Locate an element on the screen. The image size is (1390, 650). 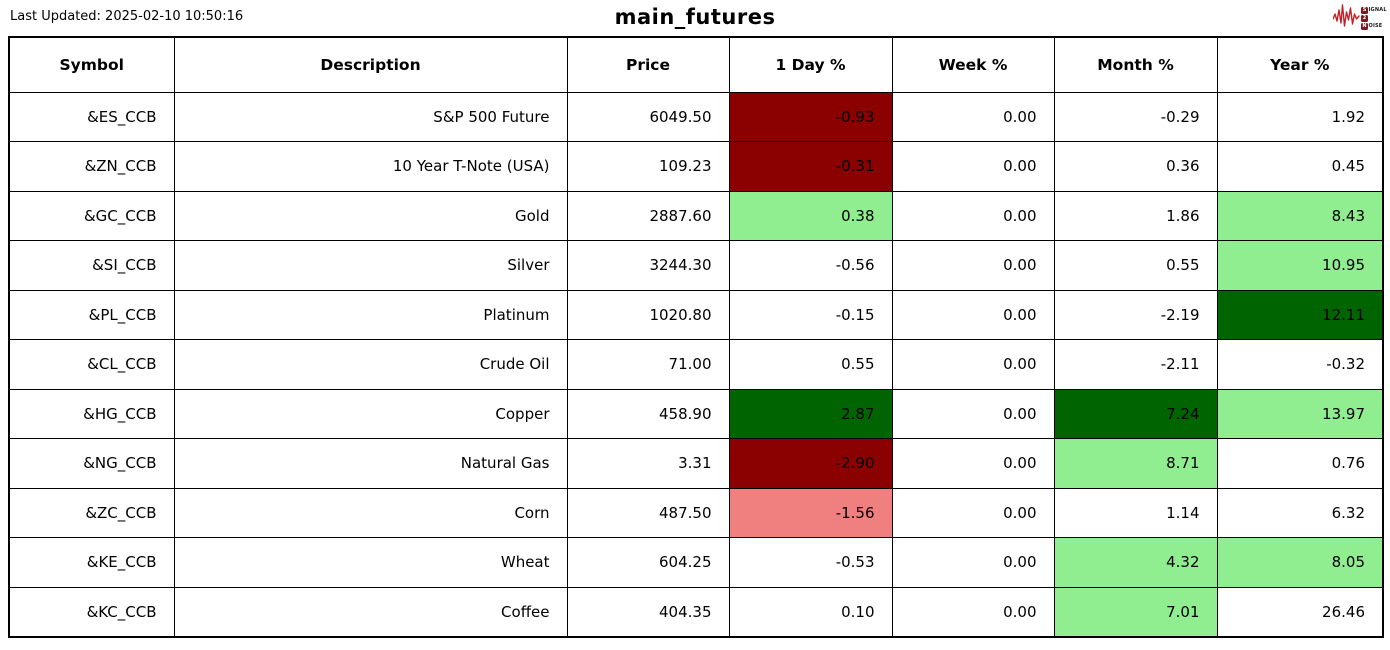
cell-year-pct: 8.43 is located at coordinates (1300, 215).